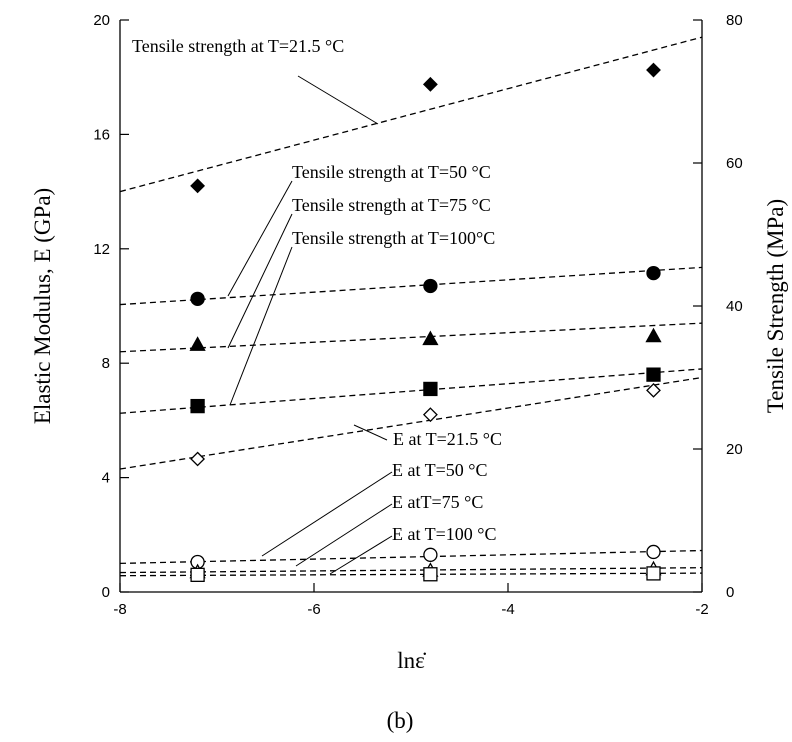  I want to click on right-y-tick-label: 80, so click(734, 20).